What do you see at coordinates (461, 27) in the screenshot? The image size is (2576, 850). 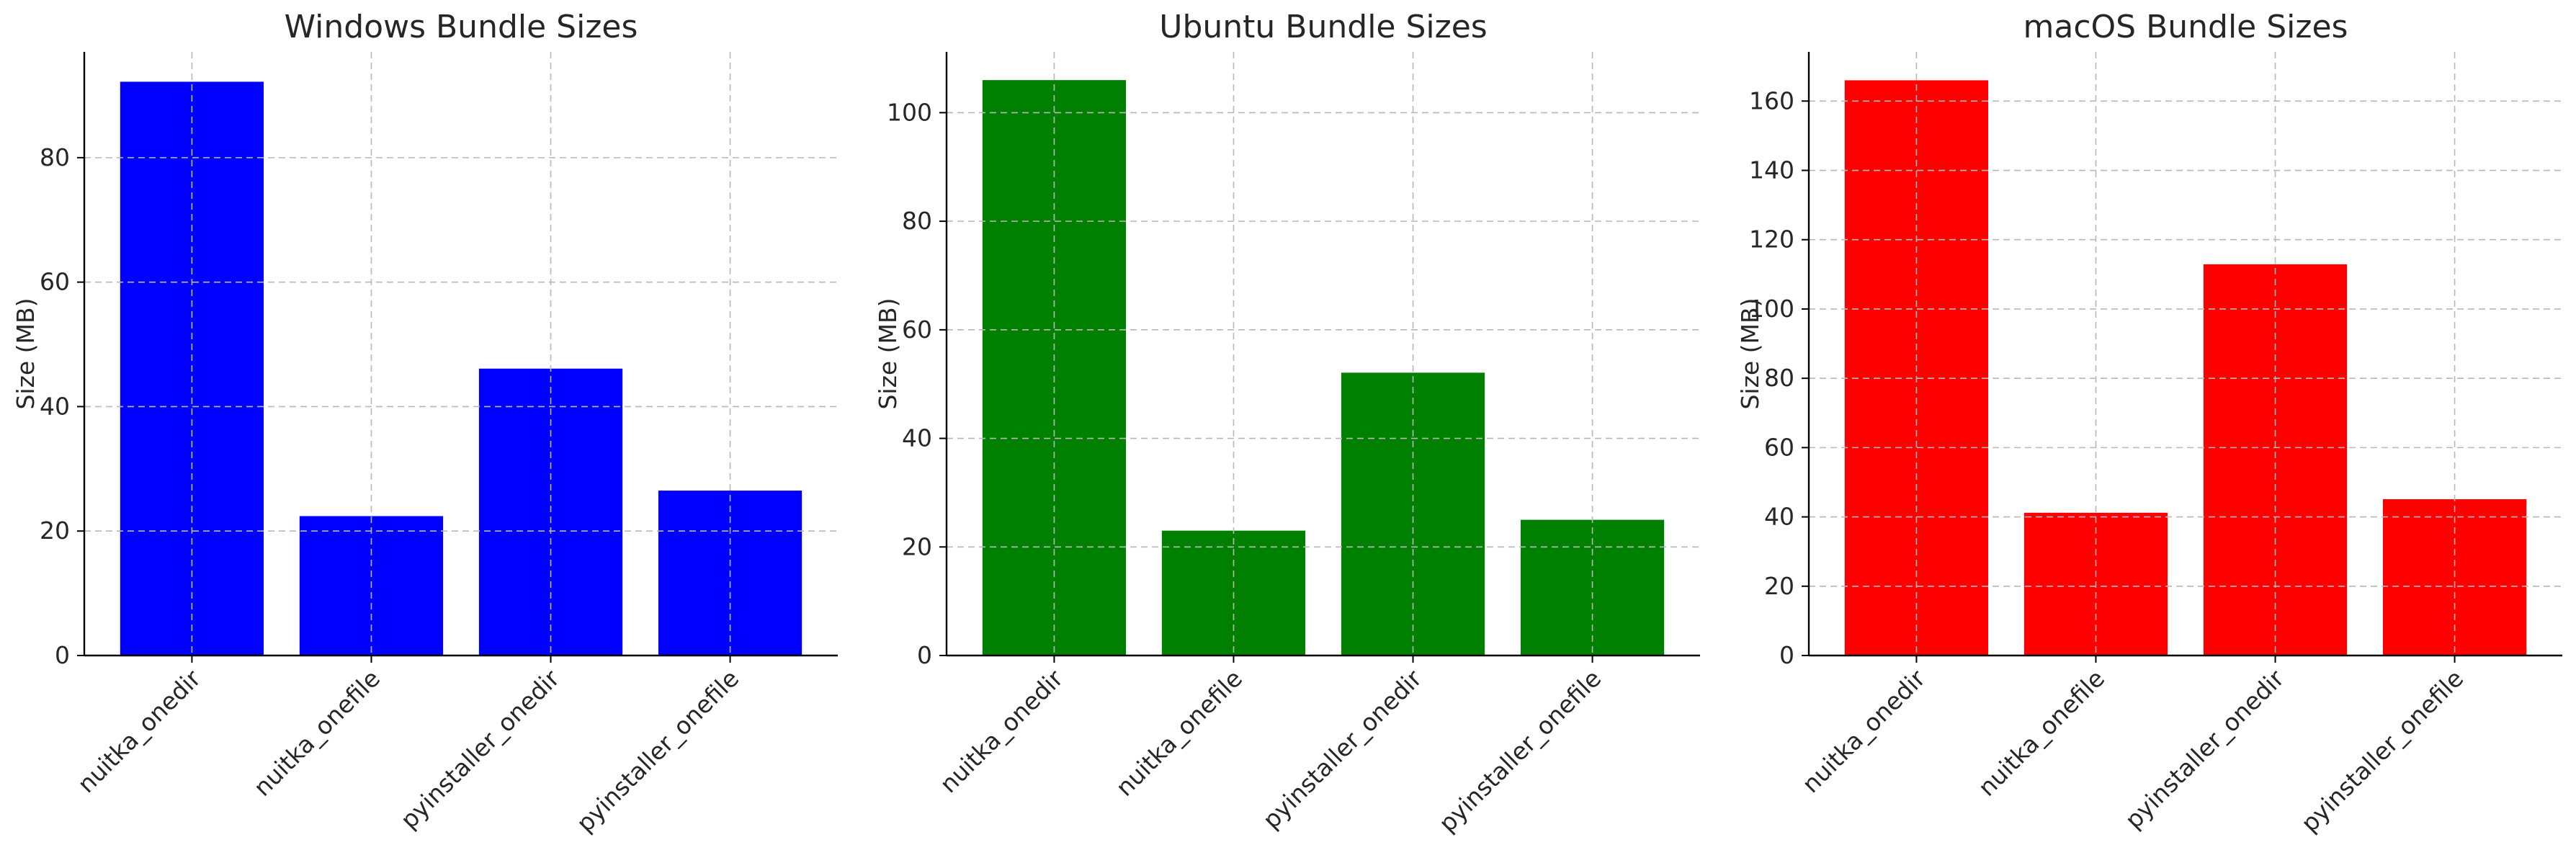 I see `chart-title: Windows Bundle Sizes` at bounding box center [461, 27].